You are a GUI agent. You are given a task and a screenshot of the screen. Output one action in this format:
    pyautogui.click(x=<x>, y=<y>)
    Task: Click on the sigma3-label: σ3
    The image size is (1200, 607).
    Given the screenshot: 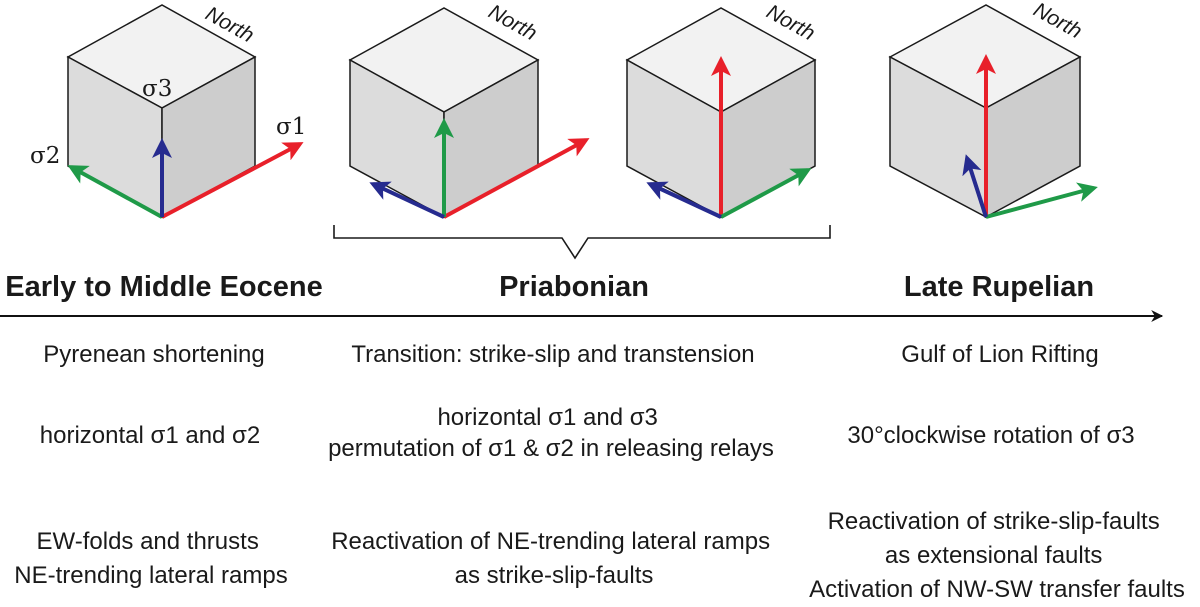 What is the action you would take?
    pyautogui.click(x=157, y=89)
    